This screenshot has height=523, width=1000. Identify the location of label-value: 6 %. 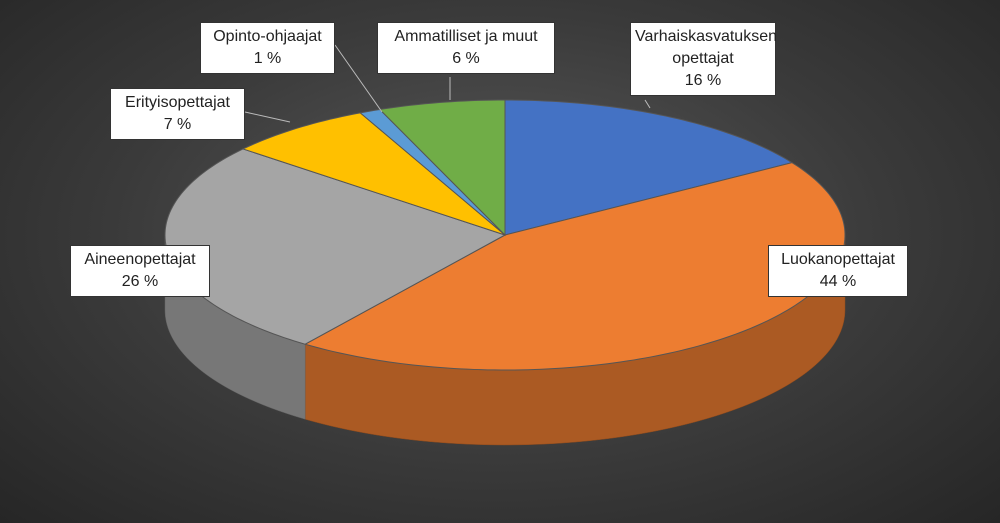
(466, 58).